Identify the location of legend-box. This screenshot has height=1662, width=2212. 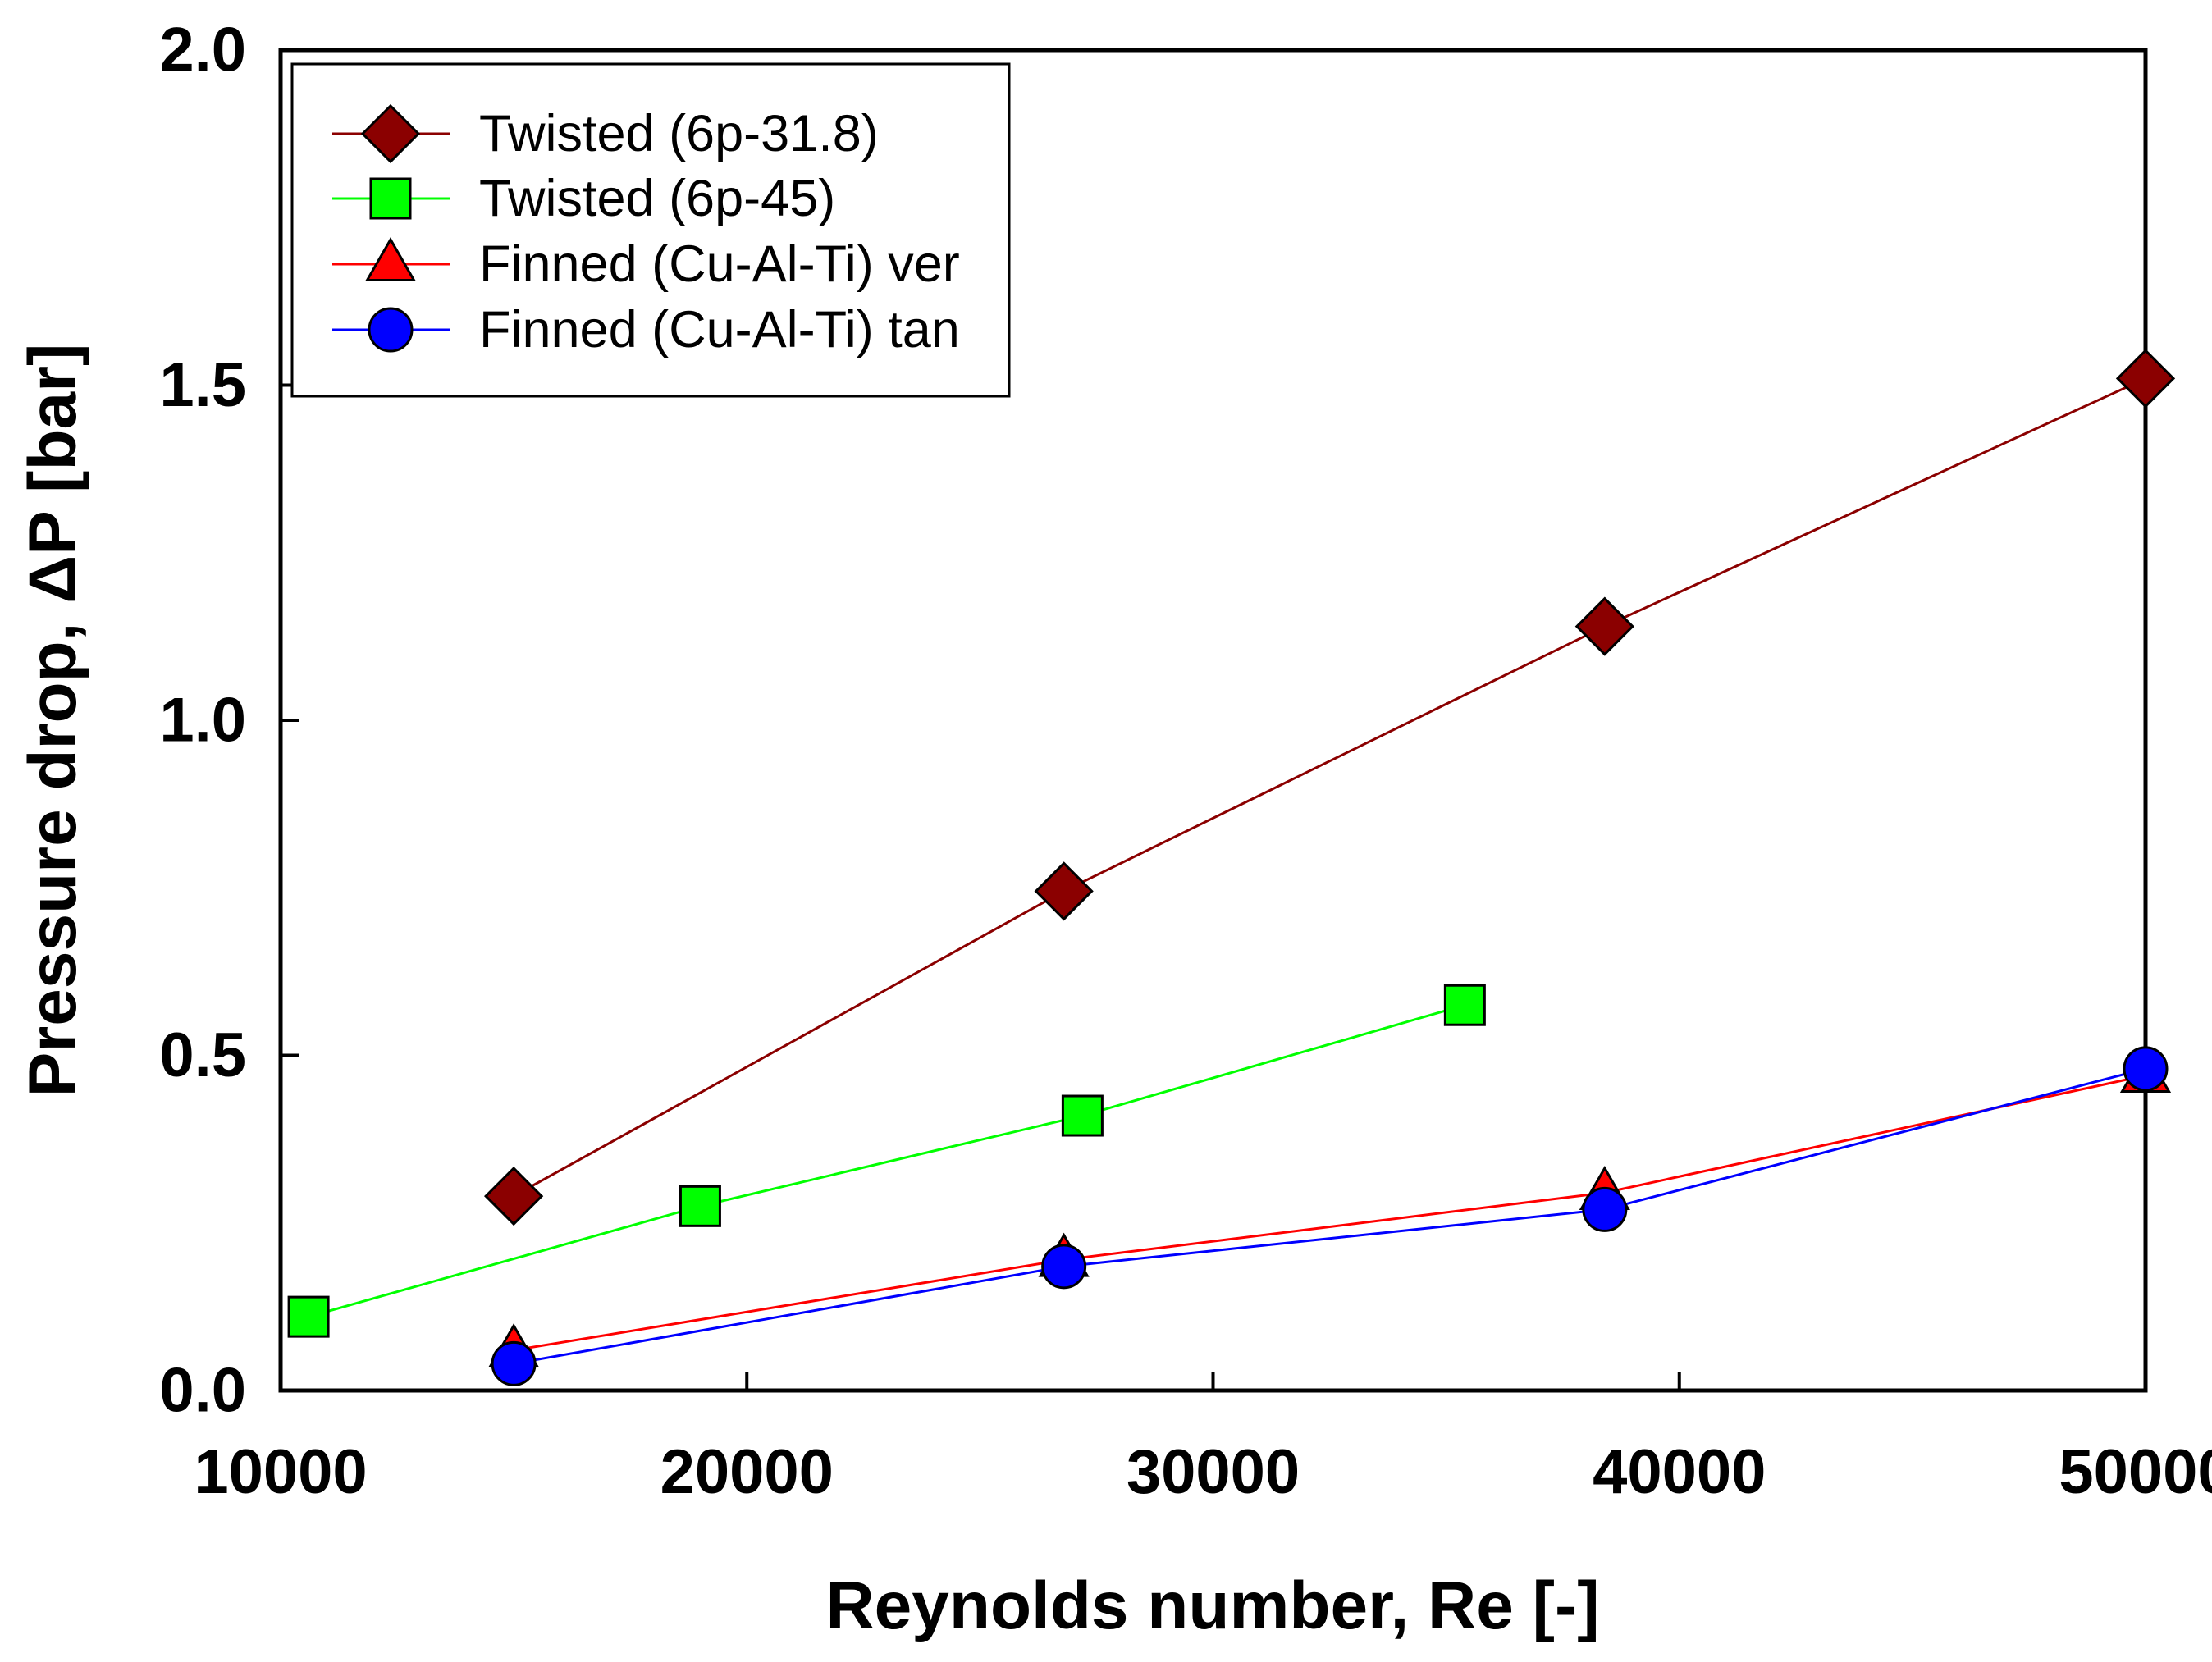
(650, 230).